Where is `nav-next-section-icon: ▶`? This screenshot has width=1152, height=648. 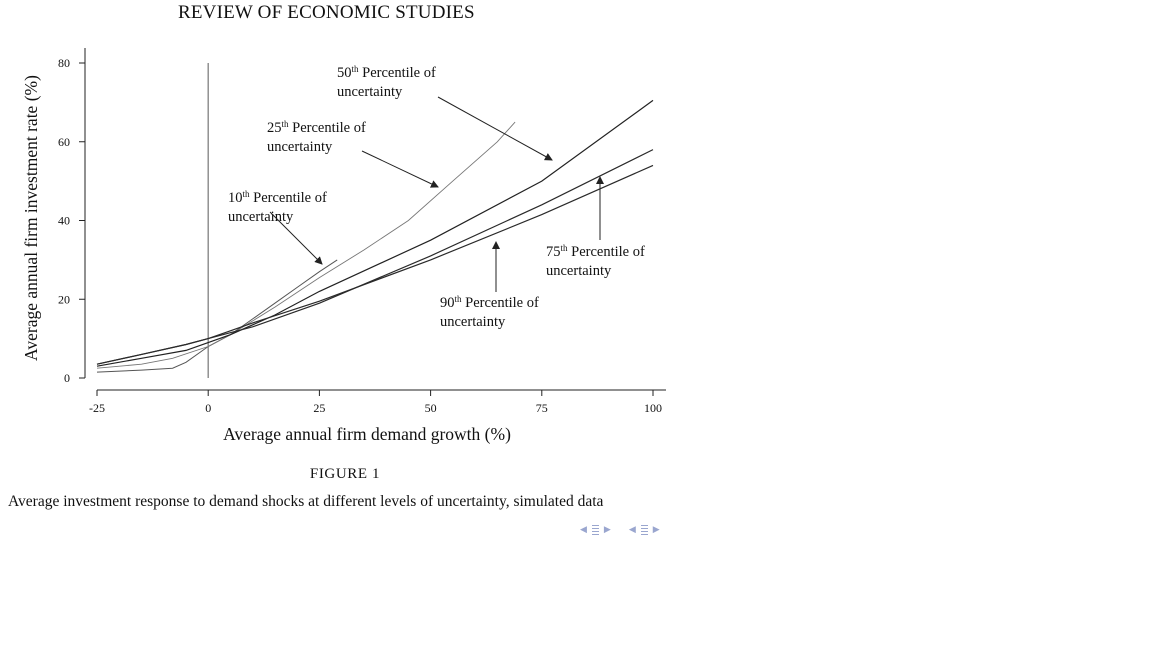
nav-next-section-icon: ▶ is located at coordinates (607, 529).